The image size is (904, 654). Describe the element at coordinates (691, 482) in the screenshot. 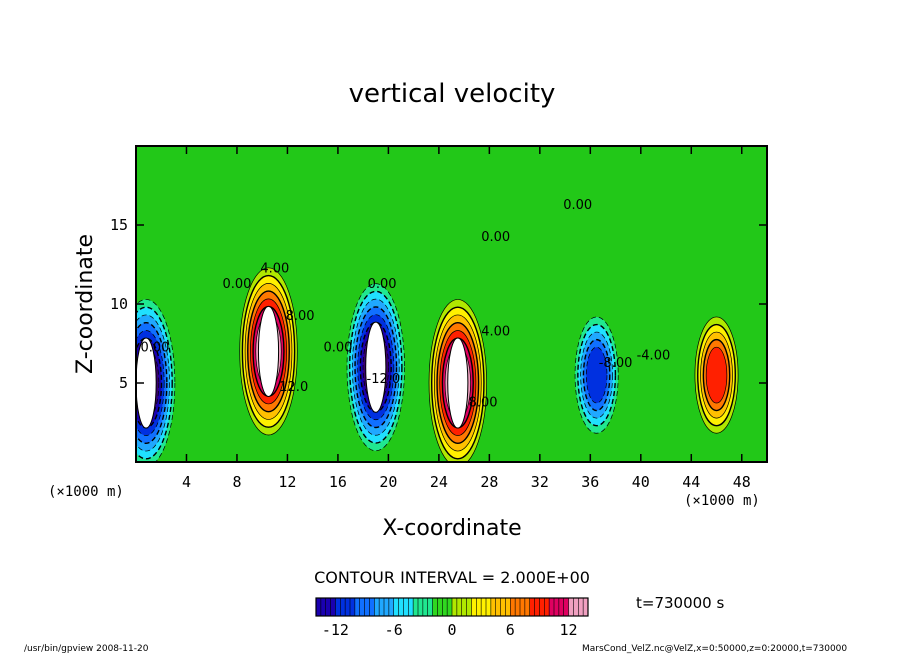

I see `x-tick-label: 44` at that location.